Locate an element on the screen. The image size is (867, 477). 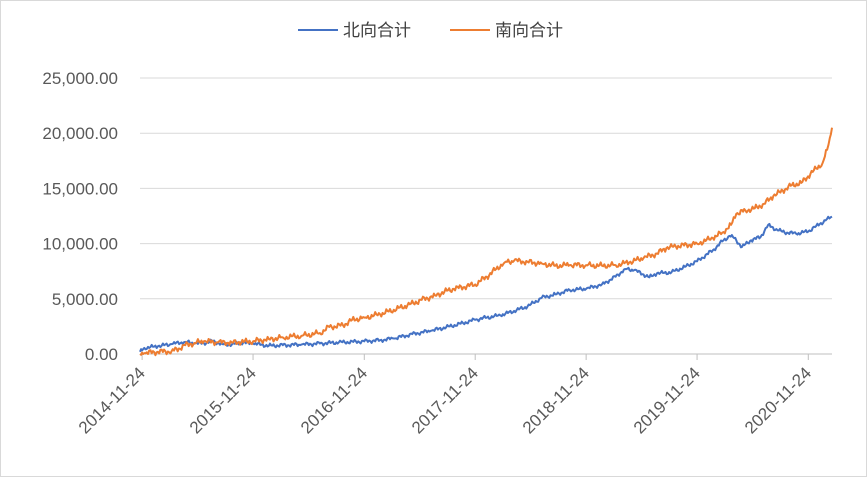
legend-label-south: 南向合计 is located at coordinates (529, 31).